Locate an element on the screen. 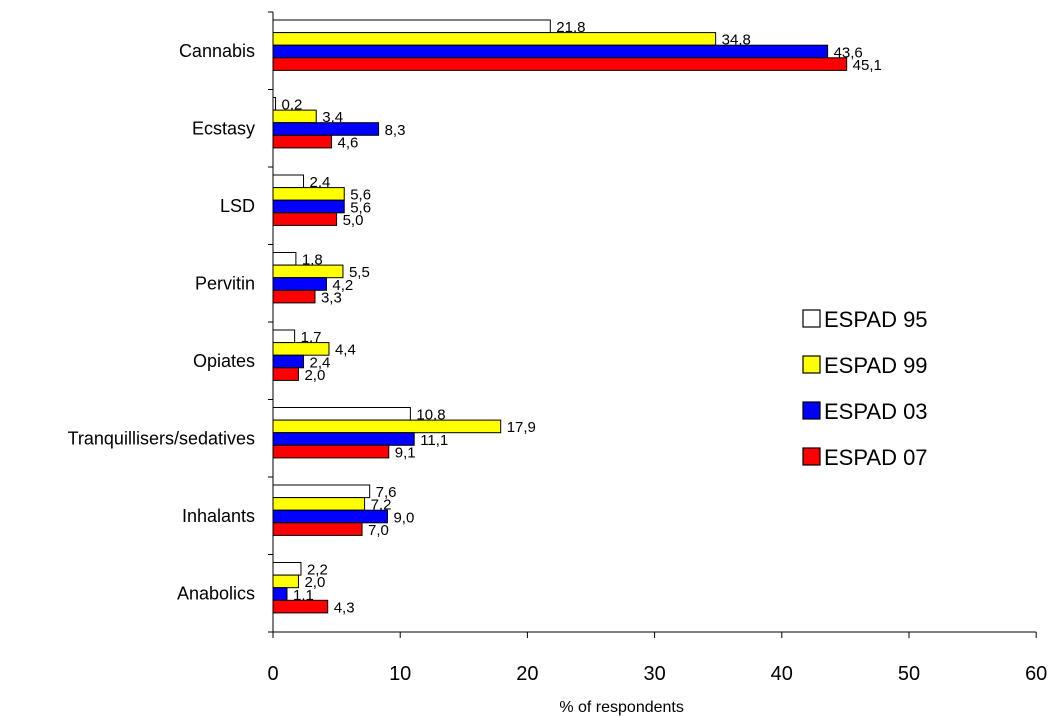 The image size is (1053, 716). category-label: Pervitin is located at coordinates (225, 283).